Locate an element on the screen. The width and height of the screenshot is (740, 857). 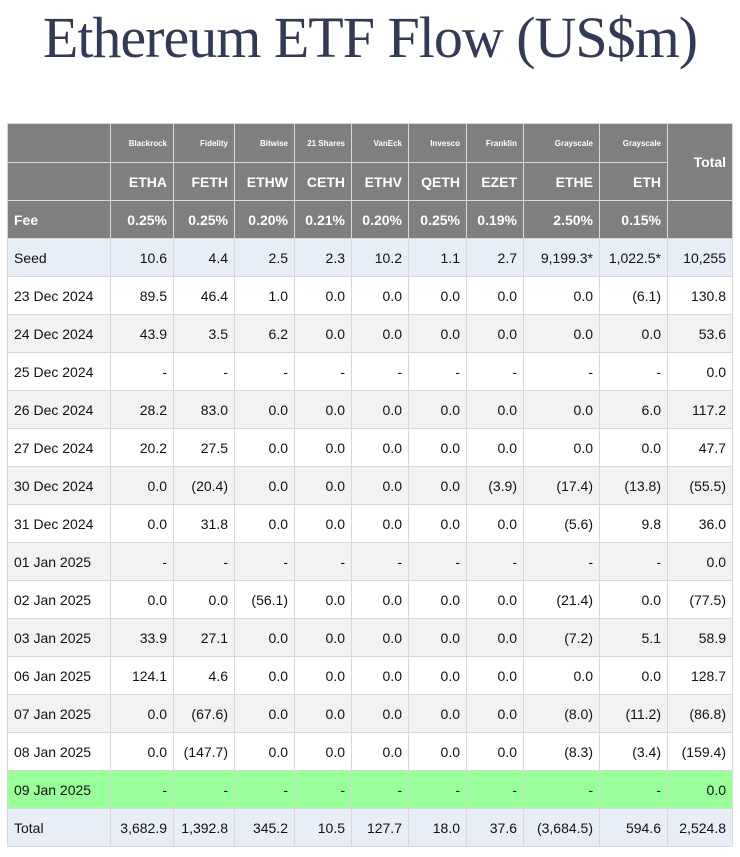
row-total-cell: 130.8 is located at coordinates (700, 295).